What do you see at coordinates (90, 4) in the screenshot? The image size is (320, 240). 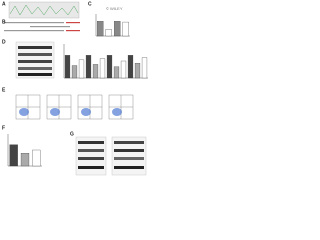 I see `panel-label: C` at bounding box center [90, 4].